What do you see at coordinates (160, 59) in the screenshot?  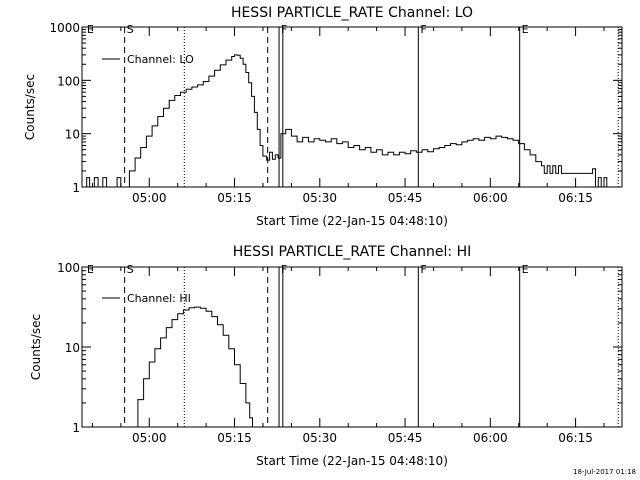 I see `legend-label: Channel: LO` at bounding box center [160, 59].